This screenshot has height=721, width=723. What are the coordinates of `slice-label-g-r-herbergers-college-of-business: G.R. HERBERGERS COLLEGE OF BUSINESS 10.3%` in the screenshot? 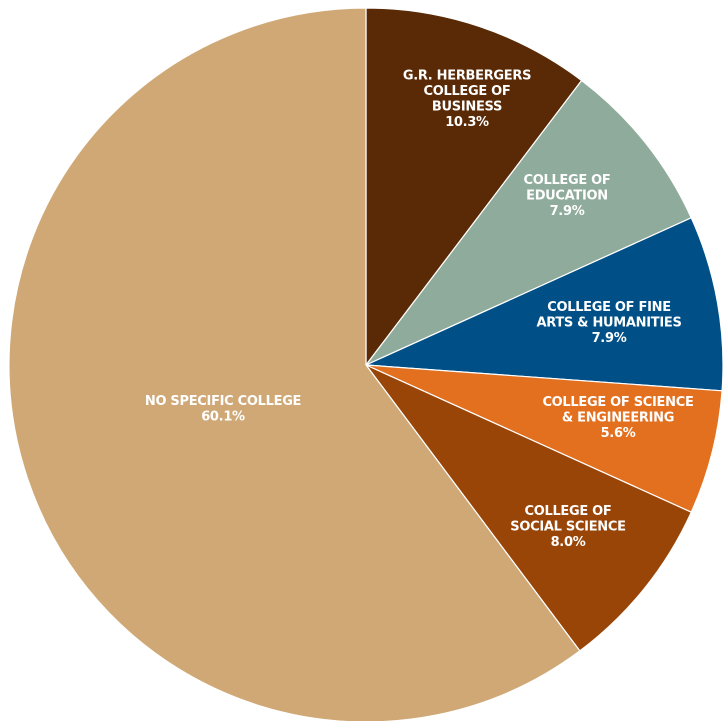 It's located at (467, 99).